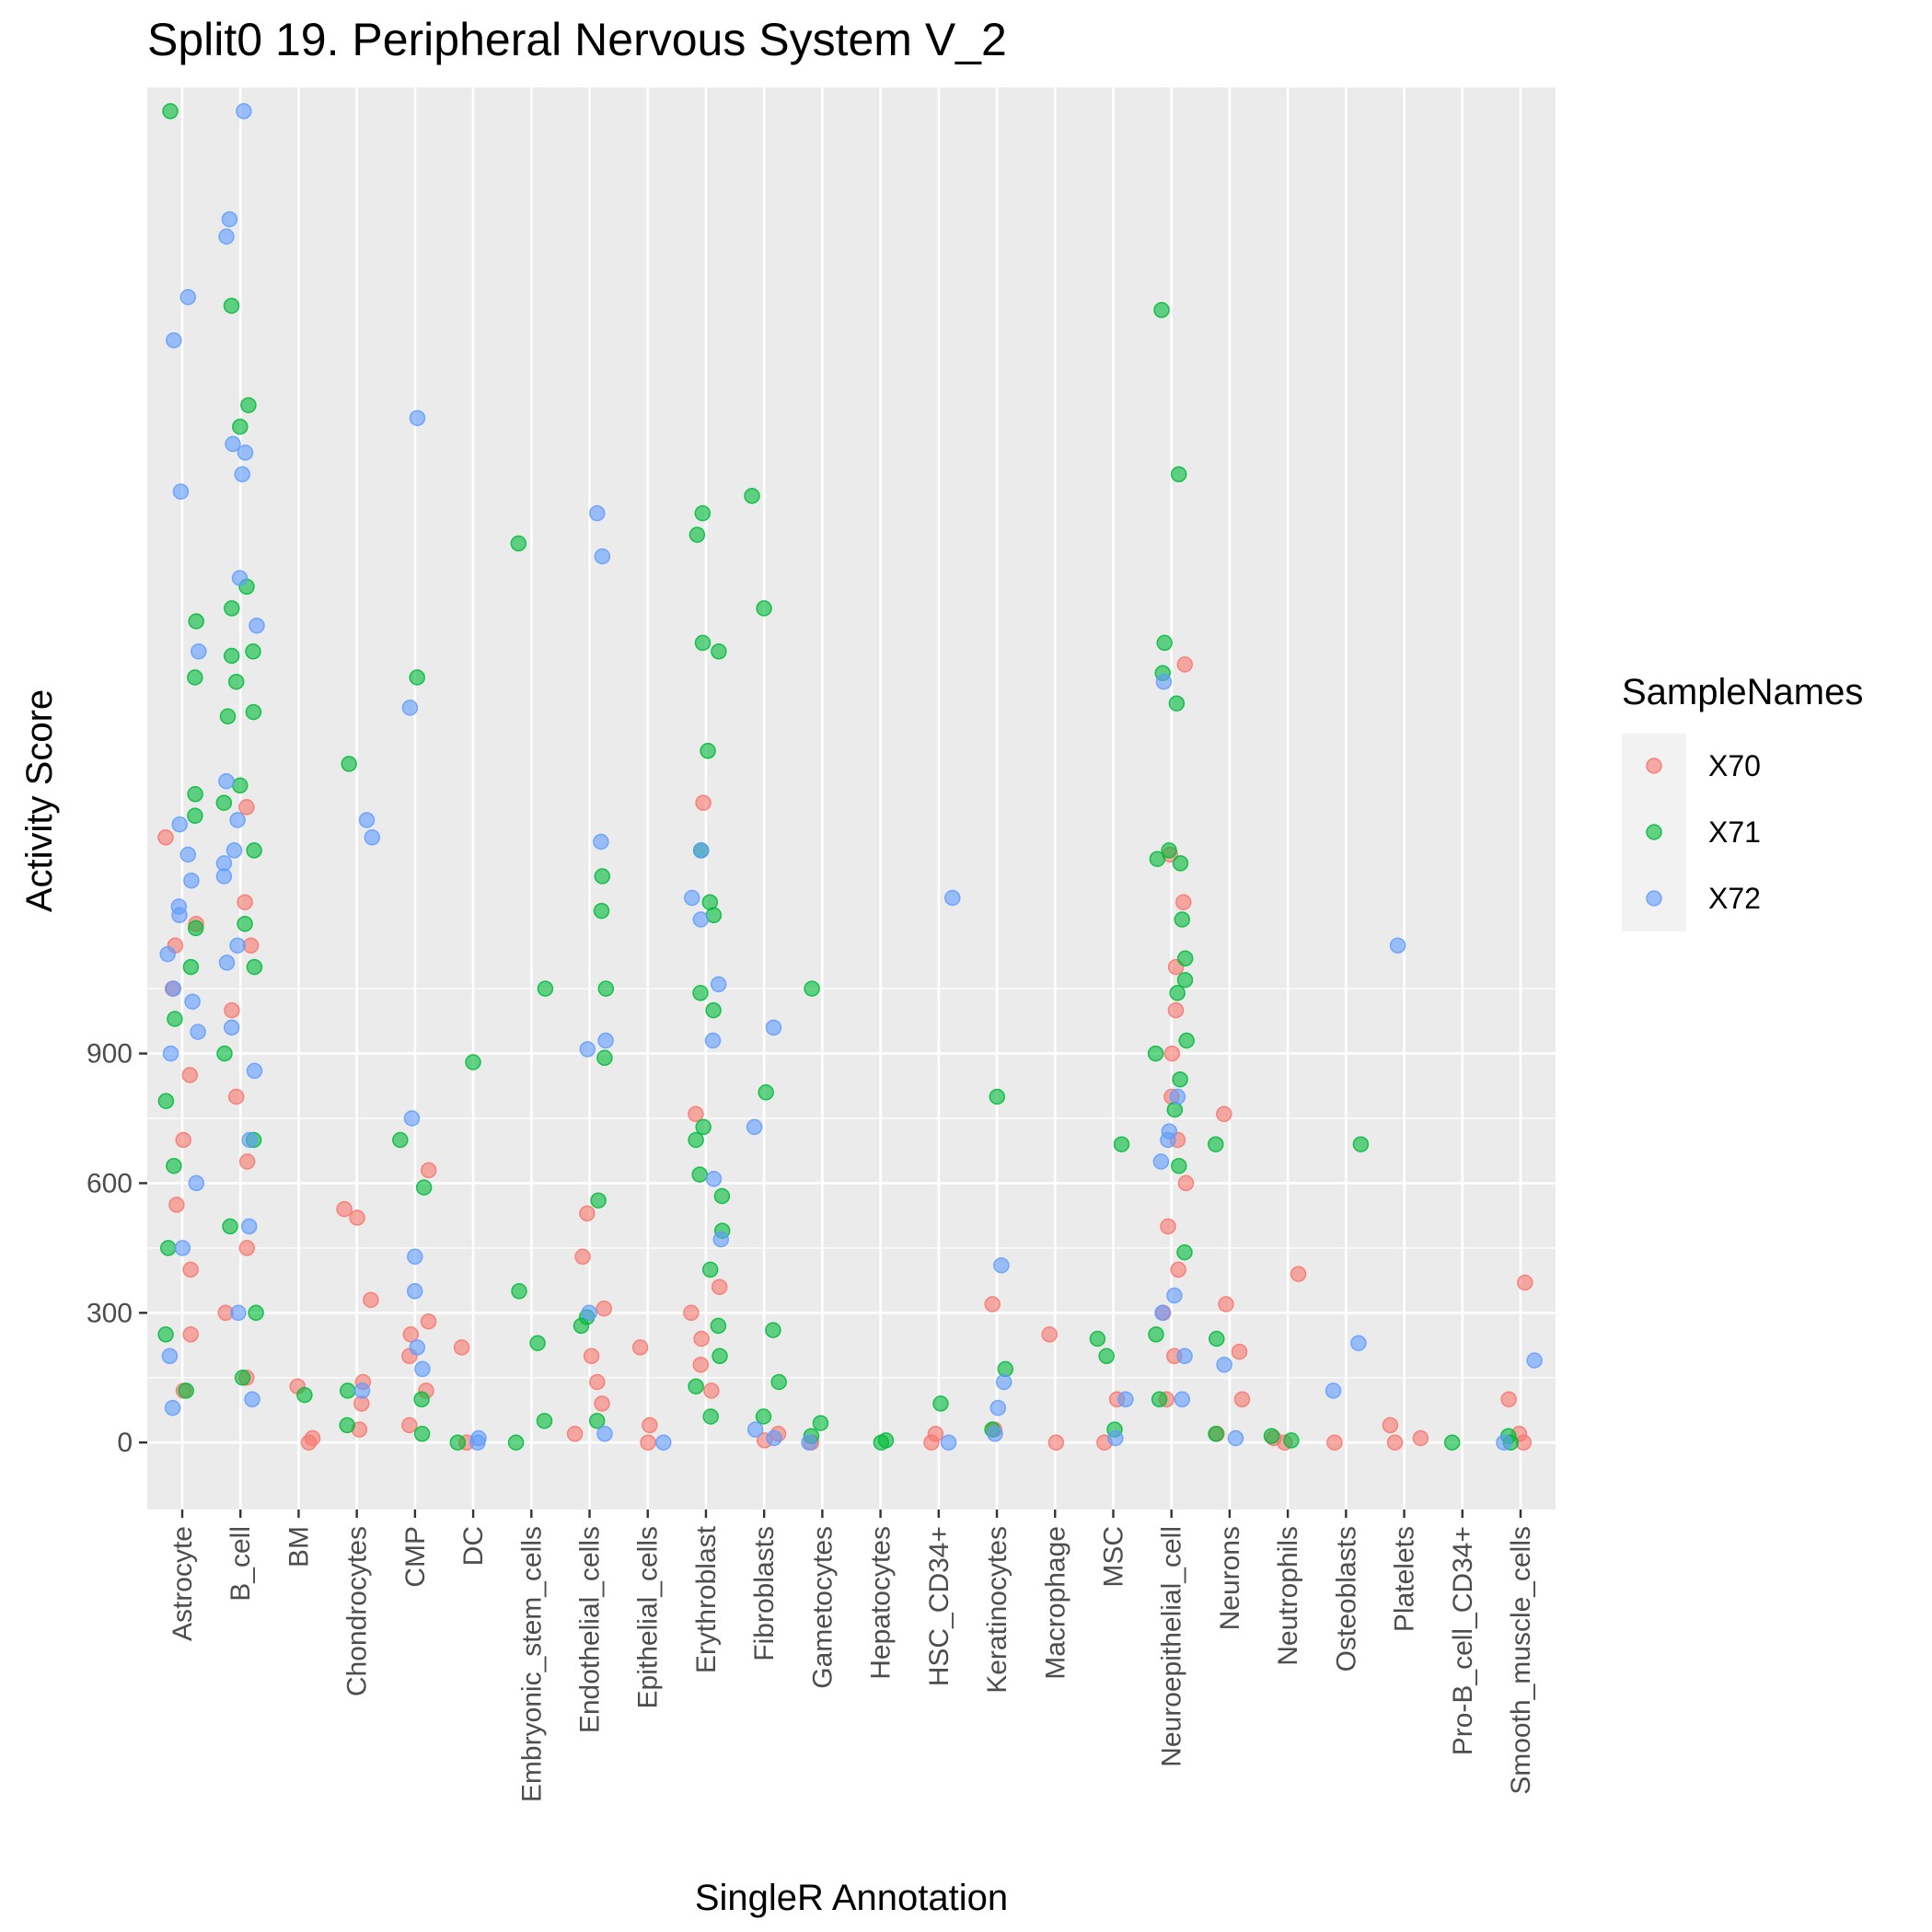 This screenshot has height=1932, width=1932. What do you see at coordinates (110, 1054) in the screenshot?
I see `y-tick-label: 900` at bounding box center [110, 1054].